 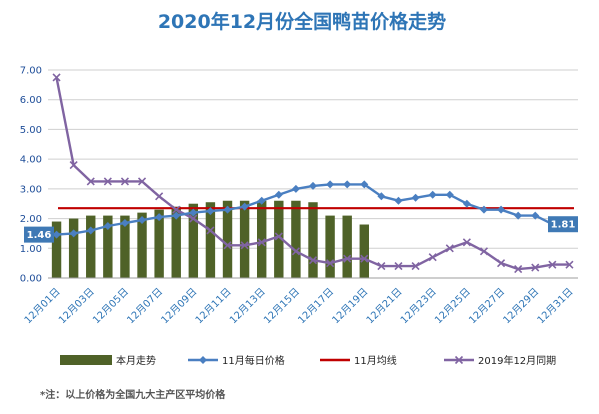 I want to click on y-tick-label: 5.00, so click(x=31, y=130).